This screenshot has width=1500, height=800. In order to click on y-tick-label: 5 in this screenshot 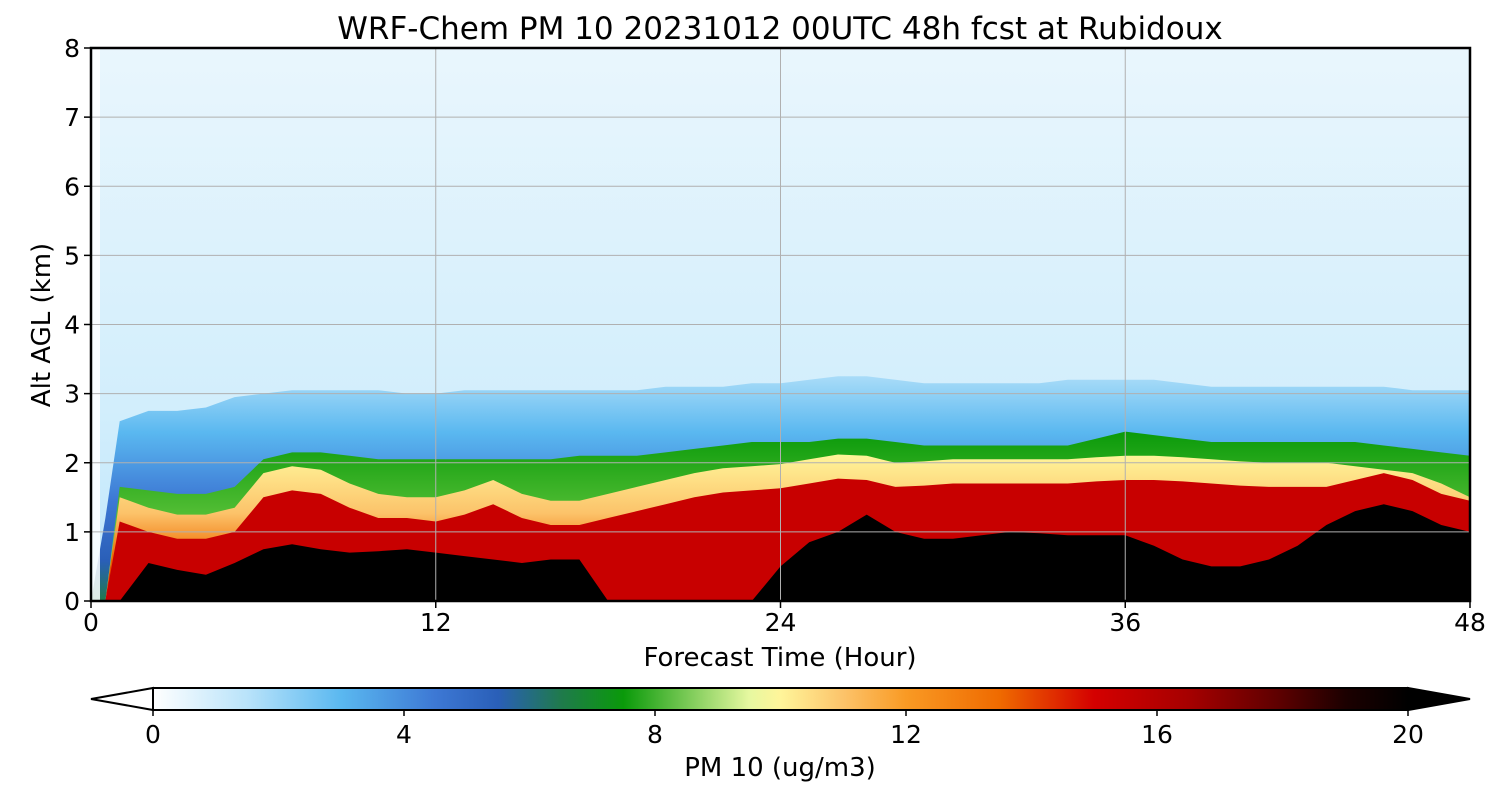, I will do `click(72, 255)`.